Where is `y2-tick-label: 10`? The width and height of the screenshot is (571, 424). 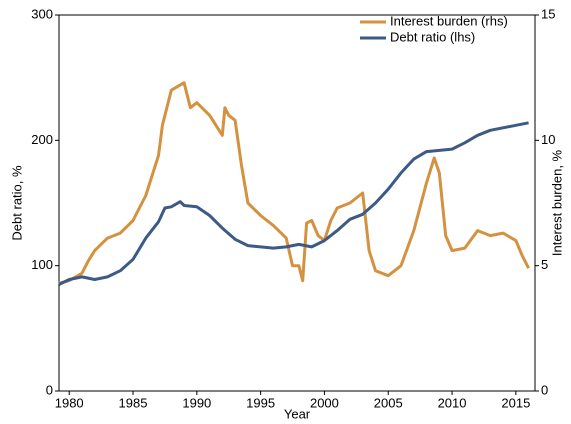
y2-tick-label: 10 is located at coordinates (548, 139).